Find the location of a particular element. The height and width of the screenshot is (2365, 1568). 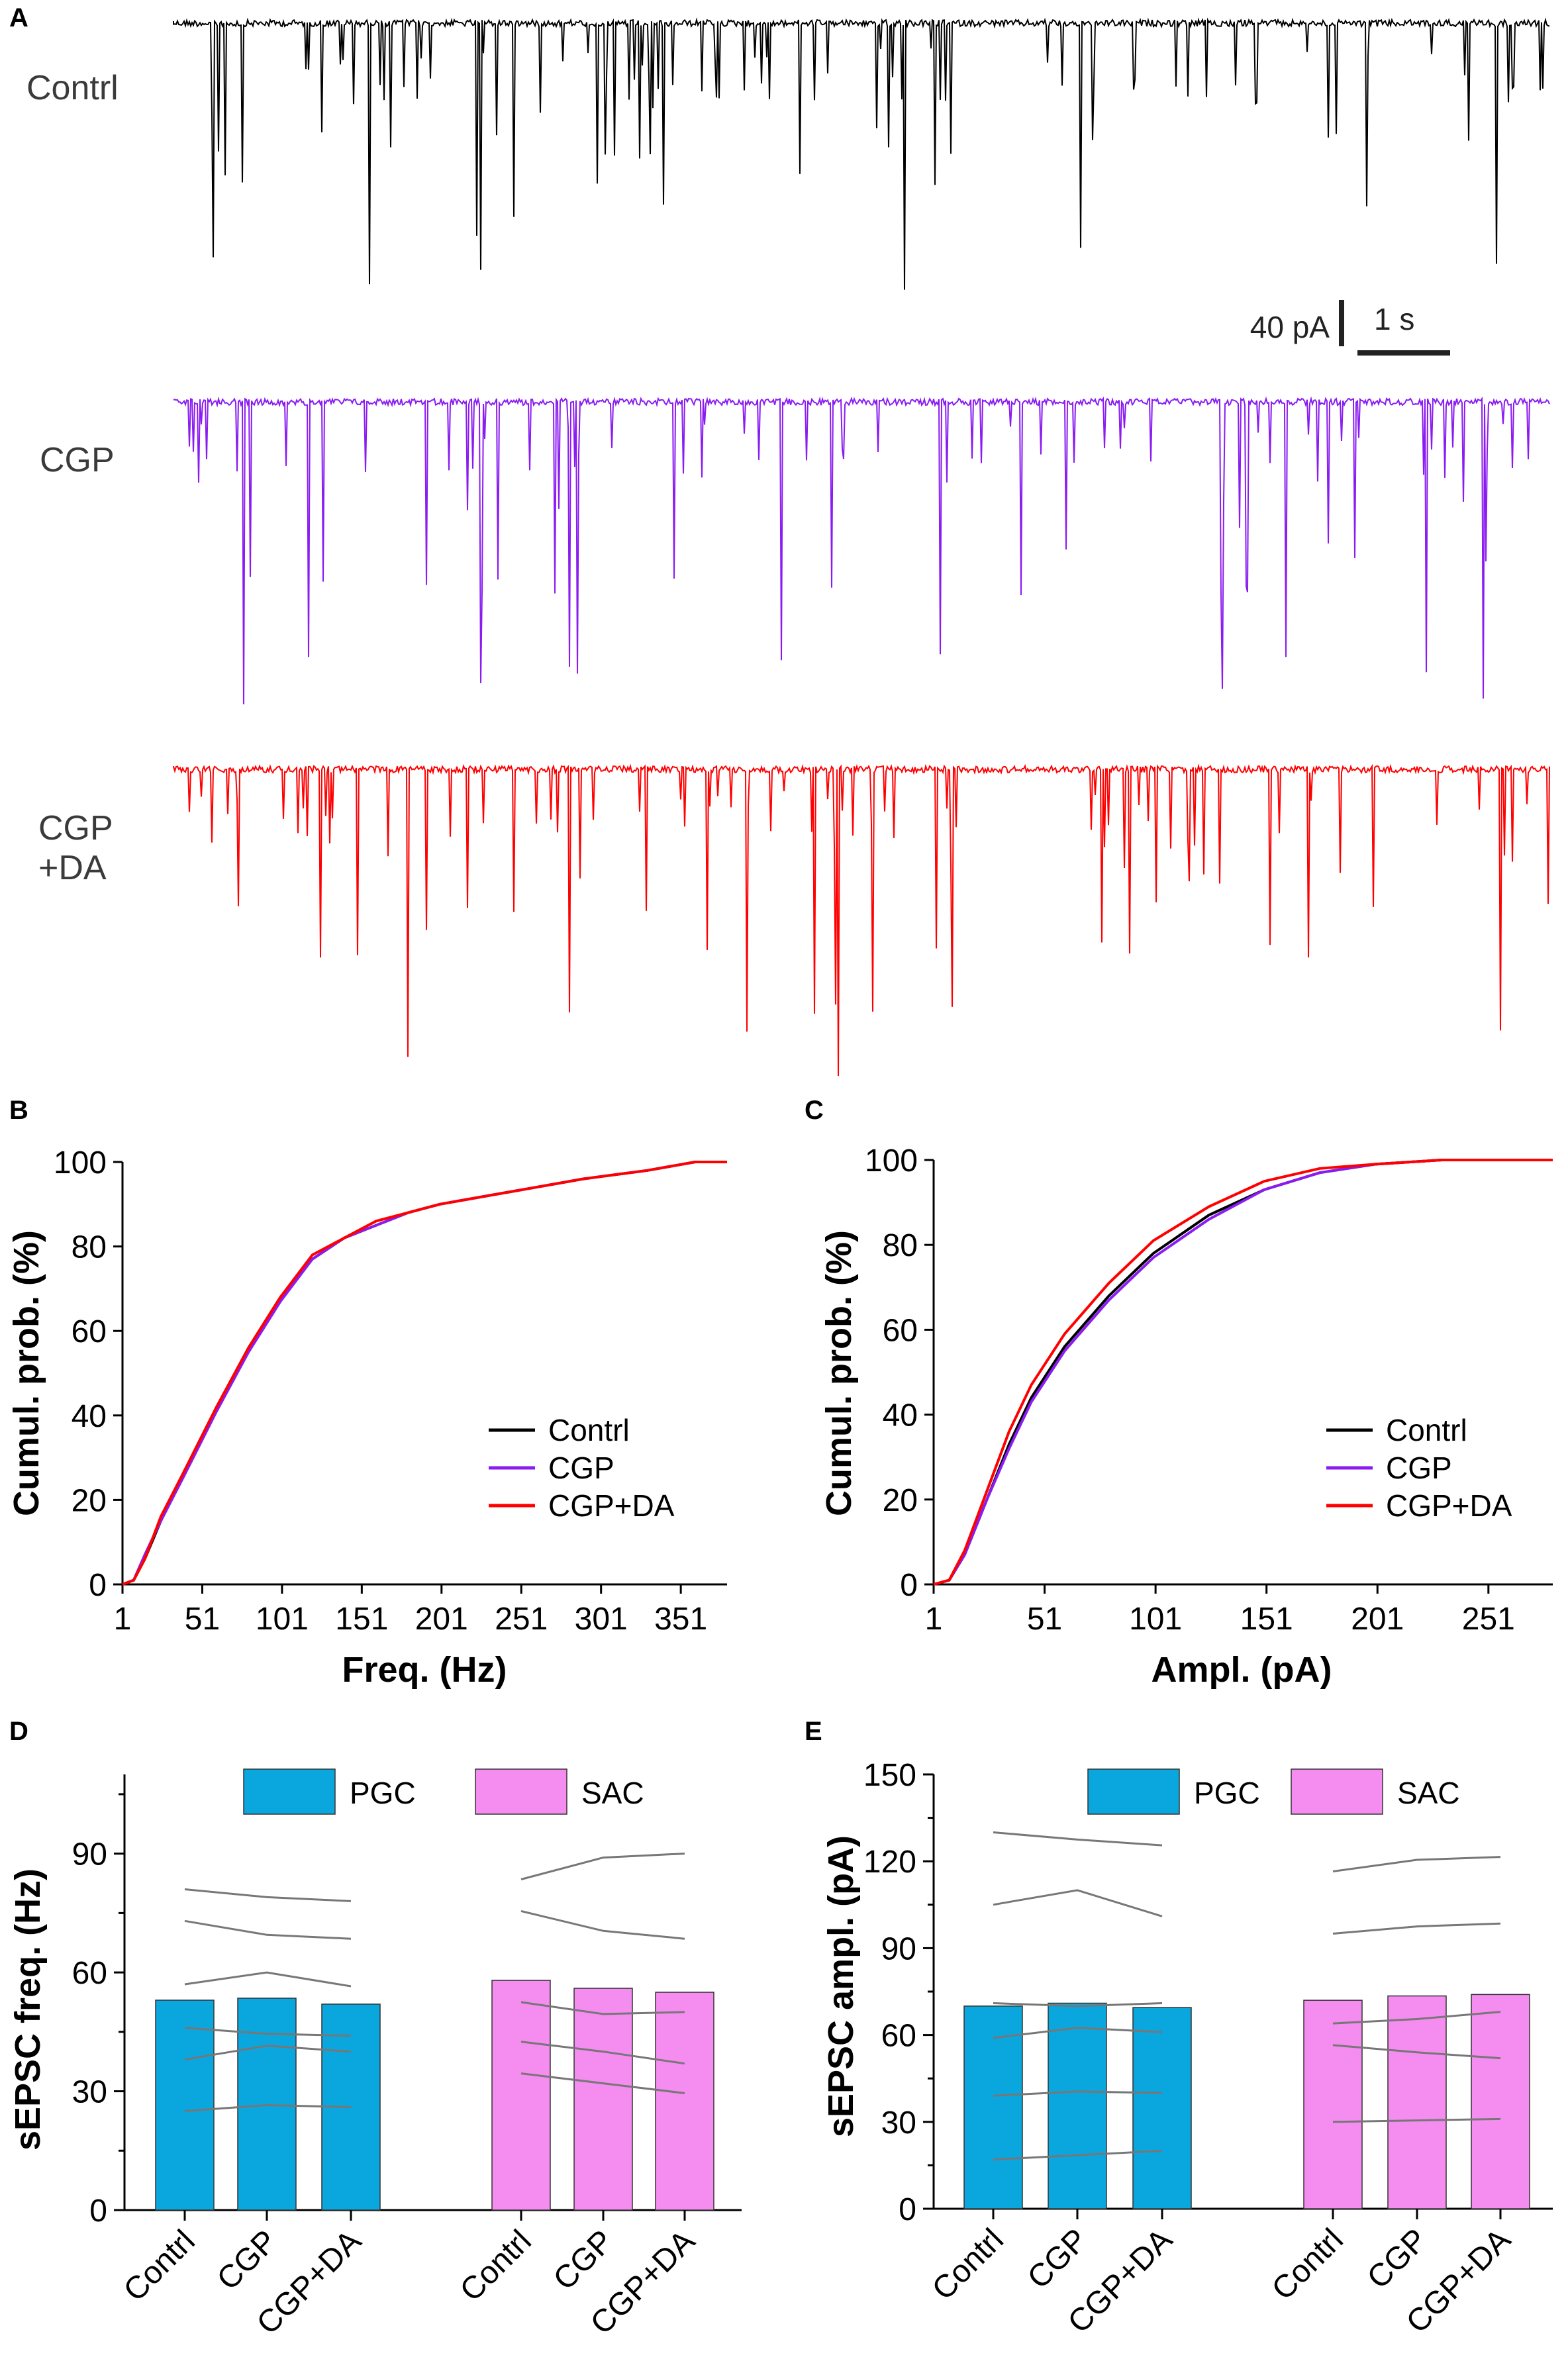

trace-contrl is located at coordinates (861, 154).